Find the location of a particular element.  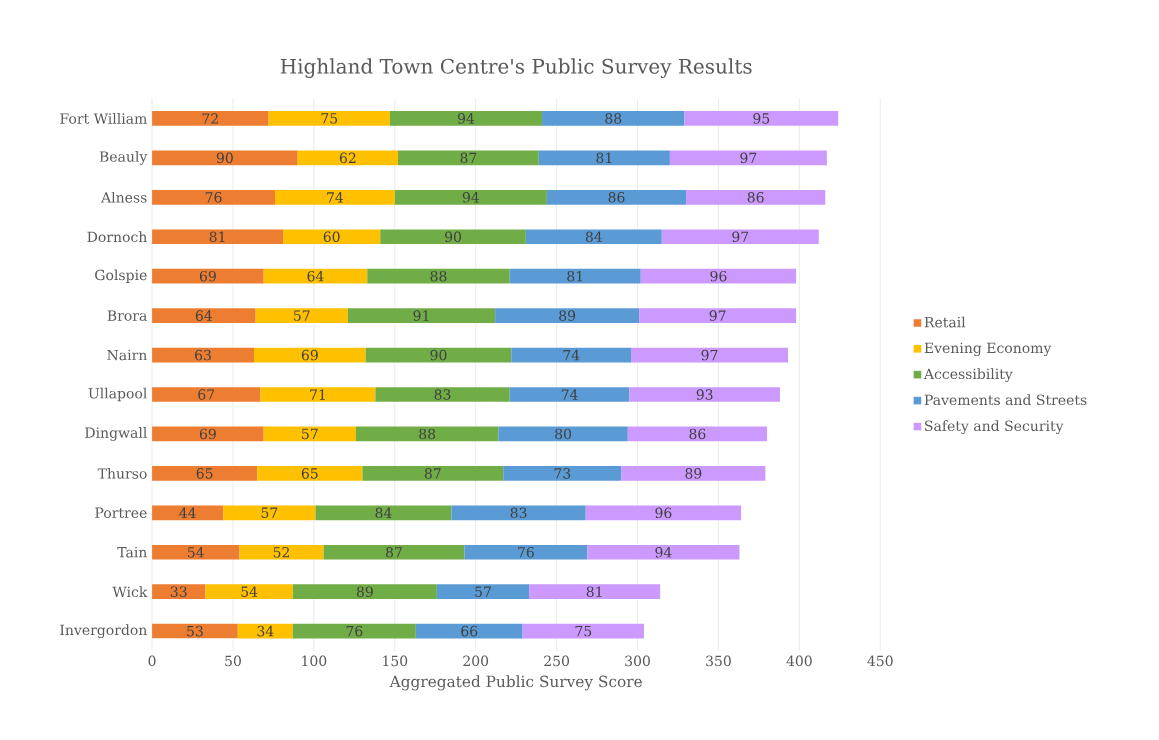

y-tick-label: Invergordon is located at coordinates (103, 631).